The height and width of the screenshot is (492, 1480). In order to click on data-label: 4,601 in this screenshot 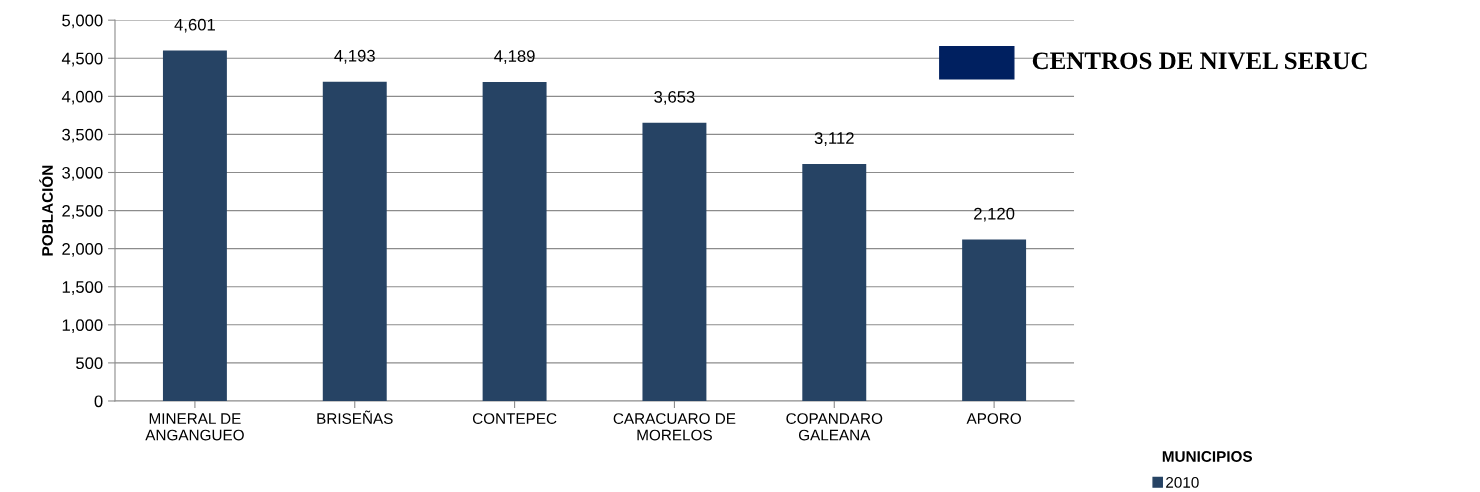, I will do `click(194, 25)`.